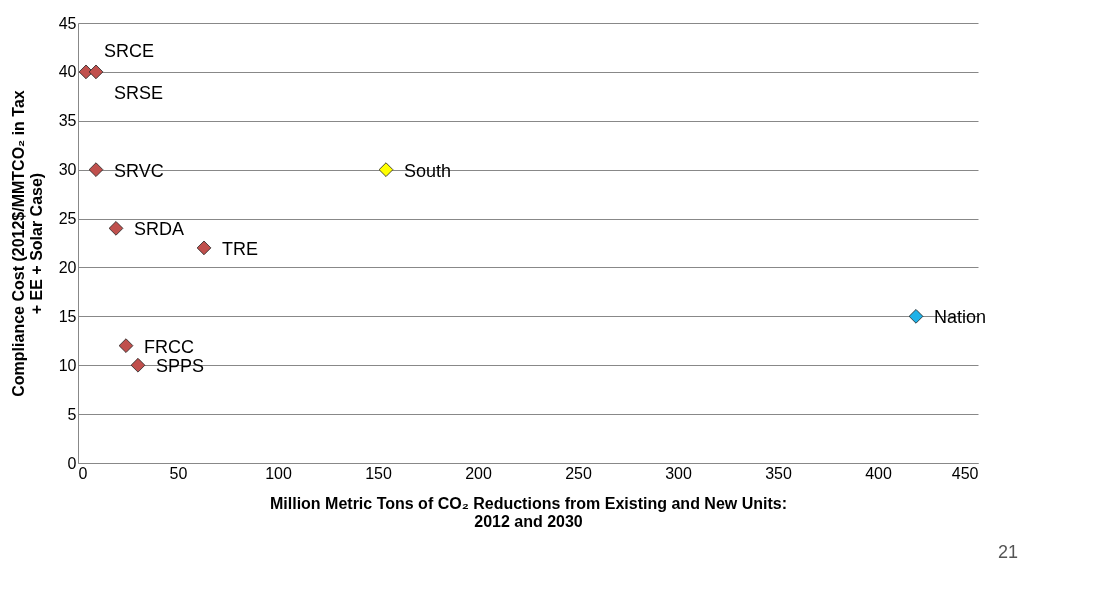 The height and width of the screenshot is (596, 1094). What do you see at coordinates (528, 512) in the screenshot?
I see `x-axis-title: Million Metric Tons of CO₂ Reductions from Existing and New Units: 2012 and 2030` at bounding box center [528, 512].